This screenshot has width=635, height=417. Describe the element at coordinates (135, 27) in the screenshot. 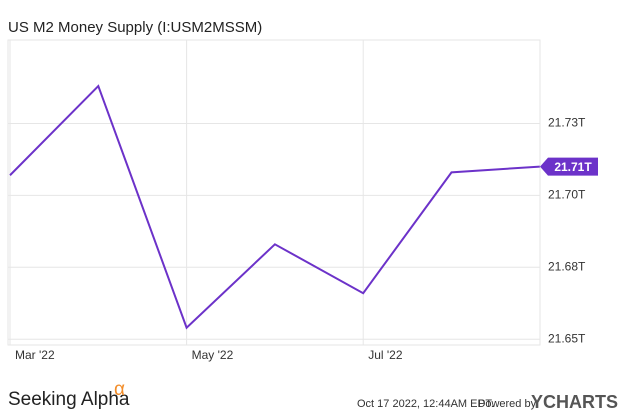

I see `chart-title: US M2 Money Supply (I:USM2MSSM)` at that location.